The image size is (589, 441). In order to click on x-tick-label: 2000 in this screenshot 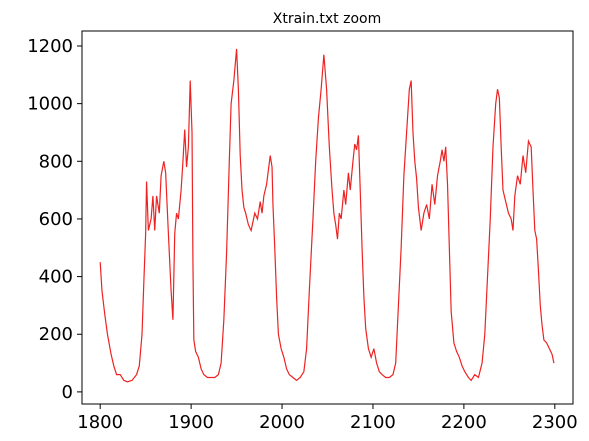, I will do `click(282, 422)`.